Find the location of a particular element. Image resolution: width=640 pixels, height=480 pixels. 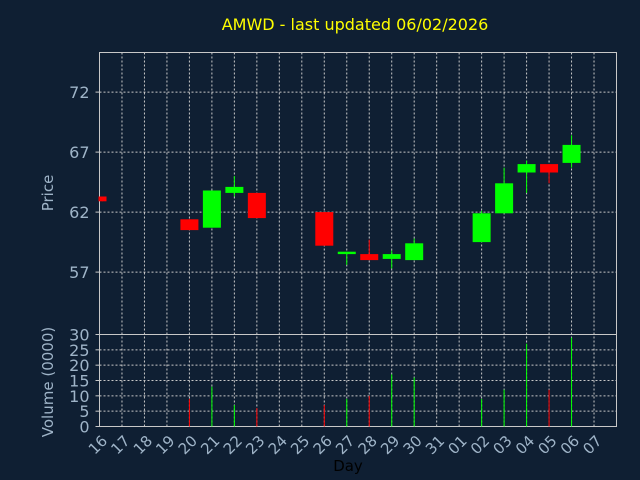

x-axis-label: Day is located at coordinates (348, 466).